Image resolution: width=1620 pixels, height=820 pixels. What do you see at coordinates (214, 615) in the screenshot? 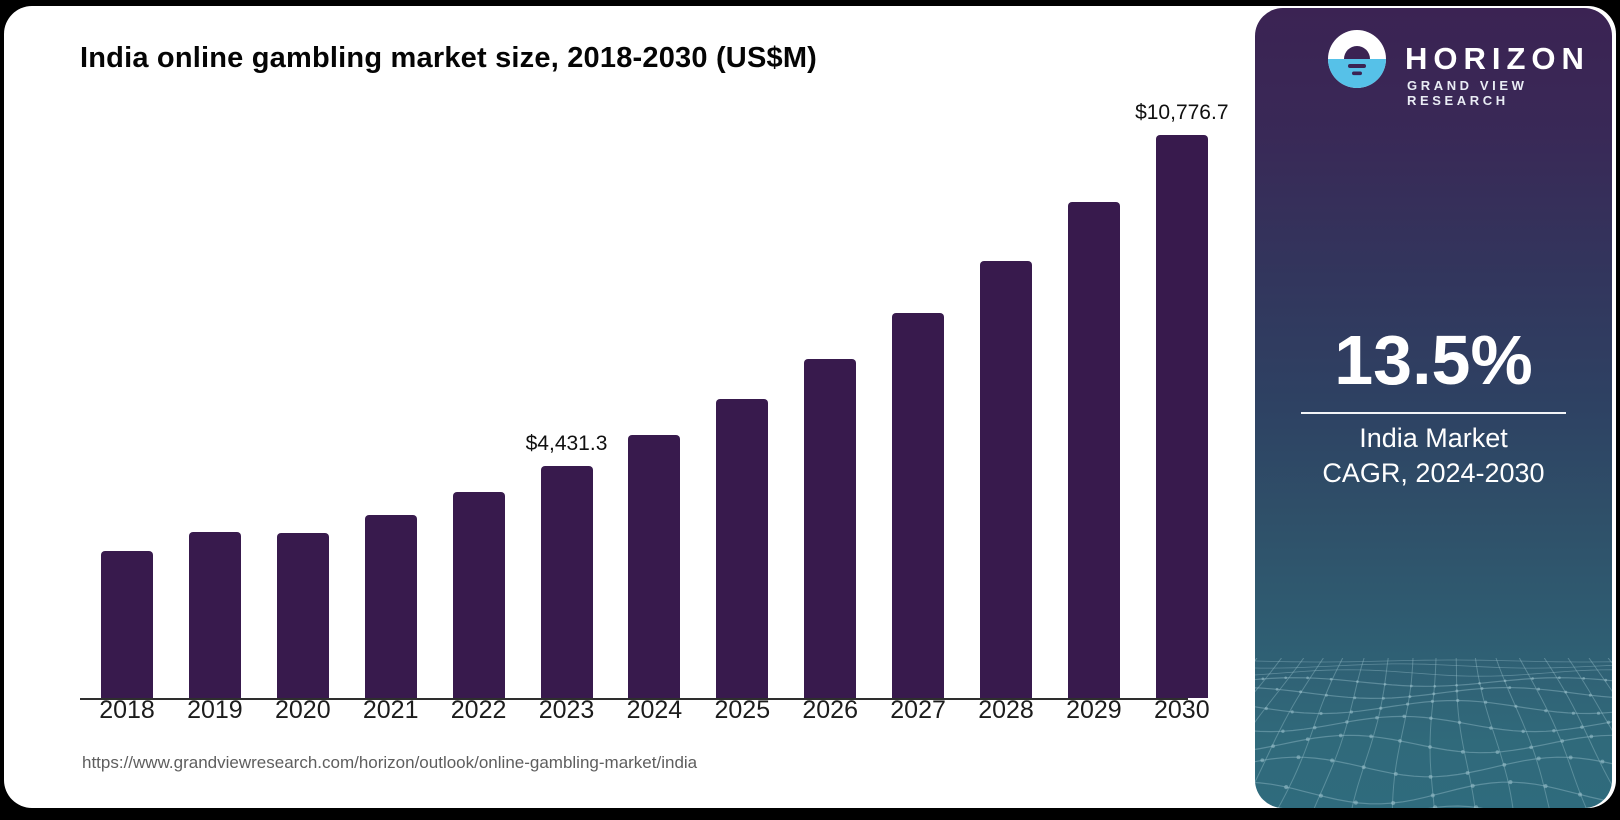
I see `bar-2019` at bounding box center [214, 615].